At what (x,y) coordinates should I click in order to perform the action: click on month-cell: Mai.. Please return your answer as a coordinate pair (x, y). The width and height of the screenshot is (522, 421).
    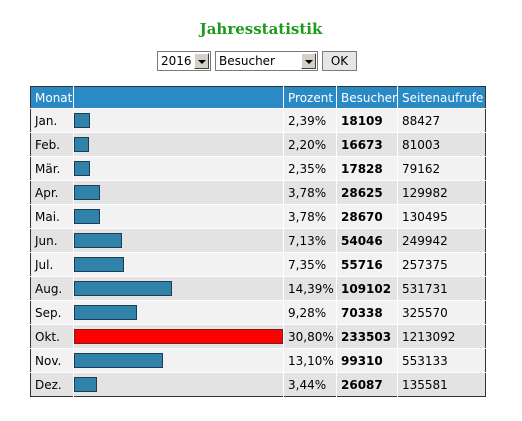
    Looking at the image, I should click on (52, 216).